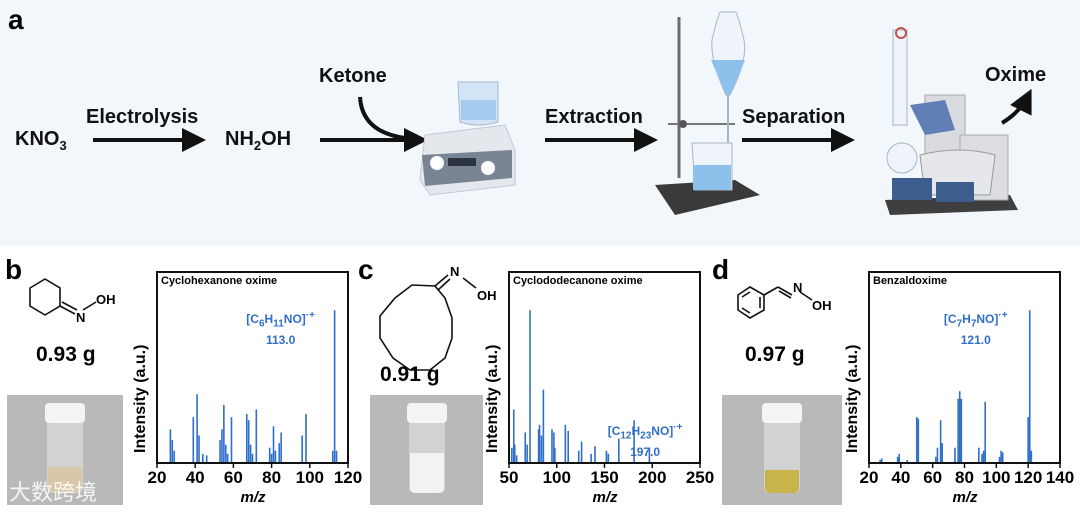  What do you see at coordinates (454, 271) in the screenshot?
I see `atom-n-c: N` at bounding box center [454, 271].